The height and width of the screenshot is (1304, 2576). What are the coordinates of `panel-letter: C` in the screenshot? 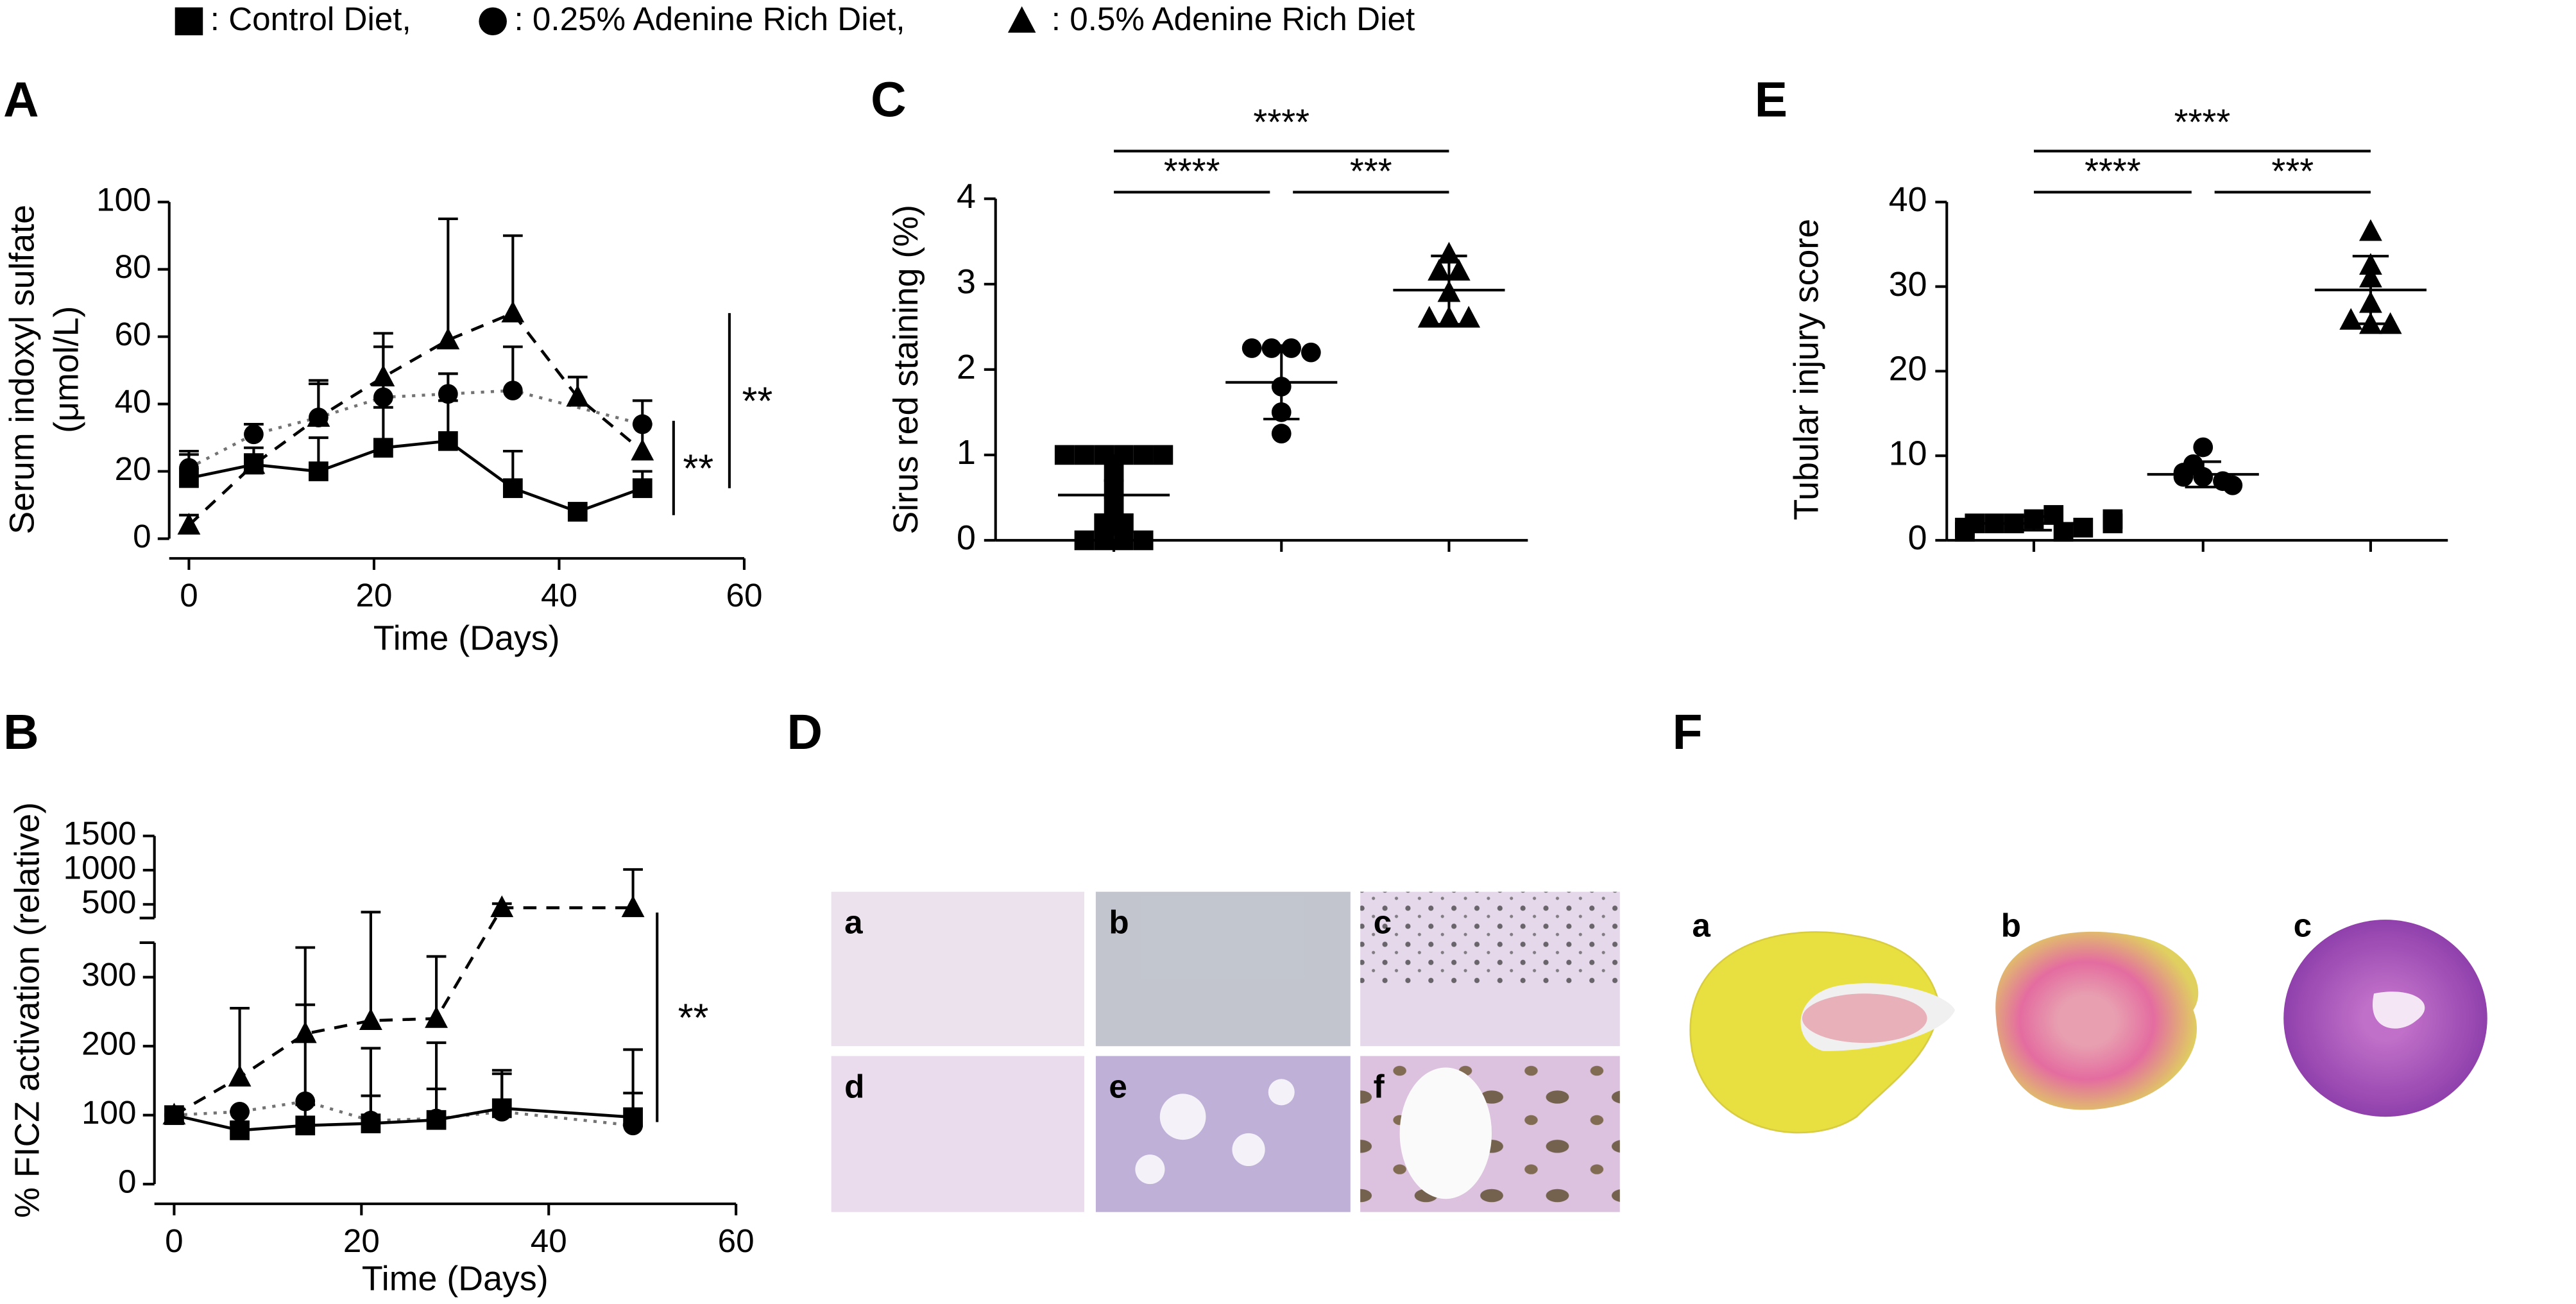 It's located at (888, 100).